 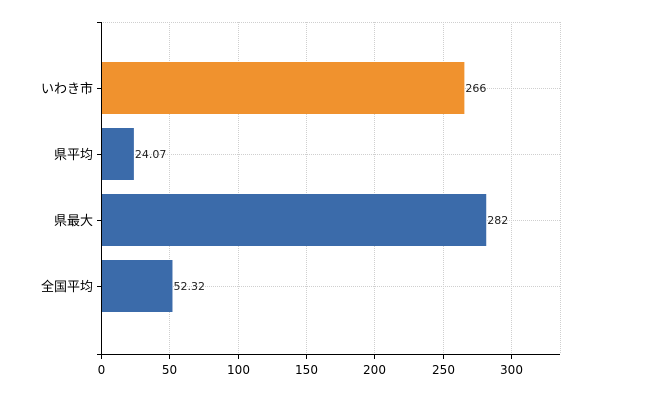 What do you see at coordinates (102, 370) in the screenshot?
I see `x-tick-label: 0` at bounding box center [102, 370].